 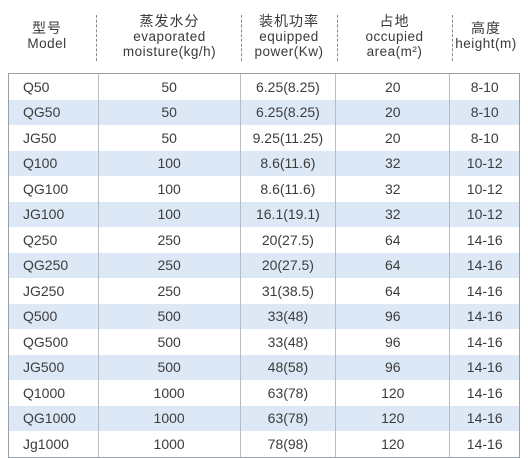 I want to click on cell-power: 8.6(11.6), so click(x=289, y=189).